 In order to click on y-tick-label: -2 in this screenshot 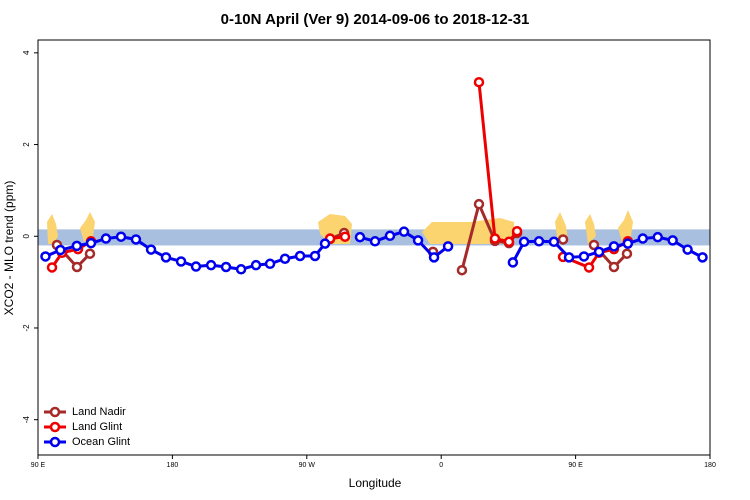, I will do `click(26, 328)`.